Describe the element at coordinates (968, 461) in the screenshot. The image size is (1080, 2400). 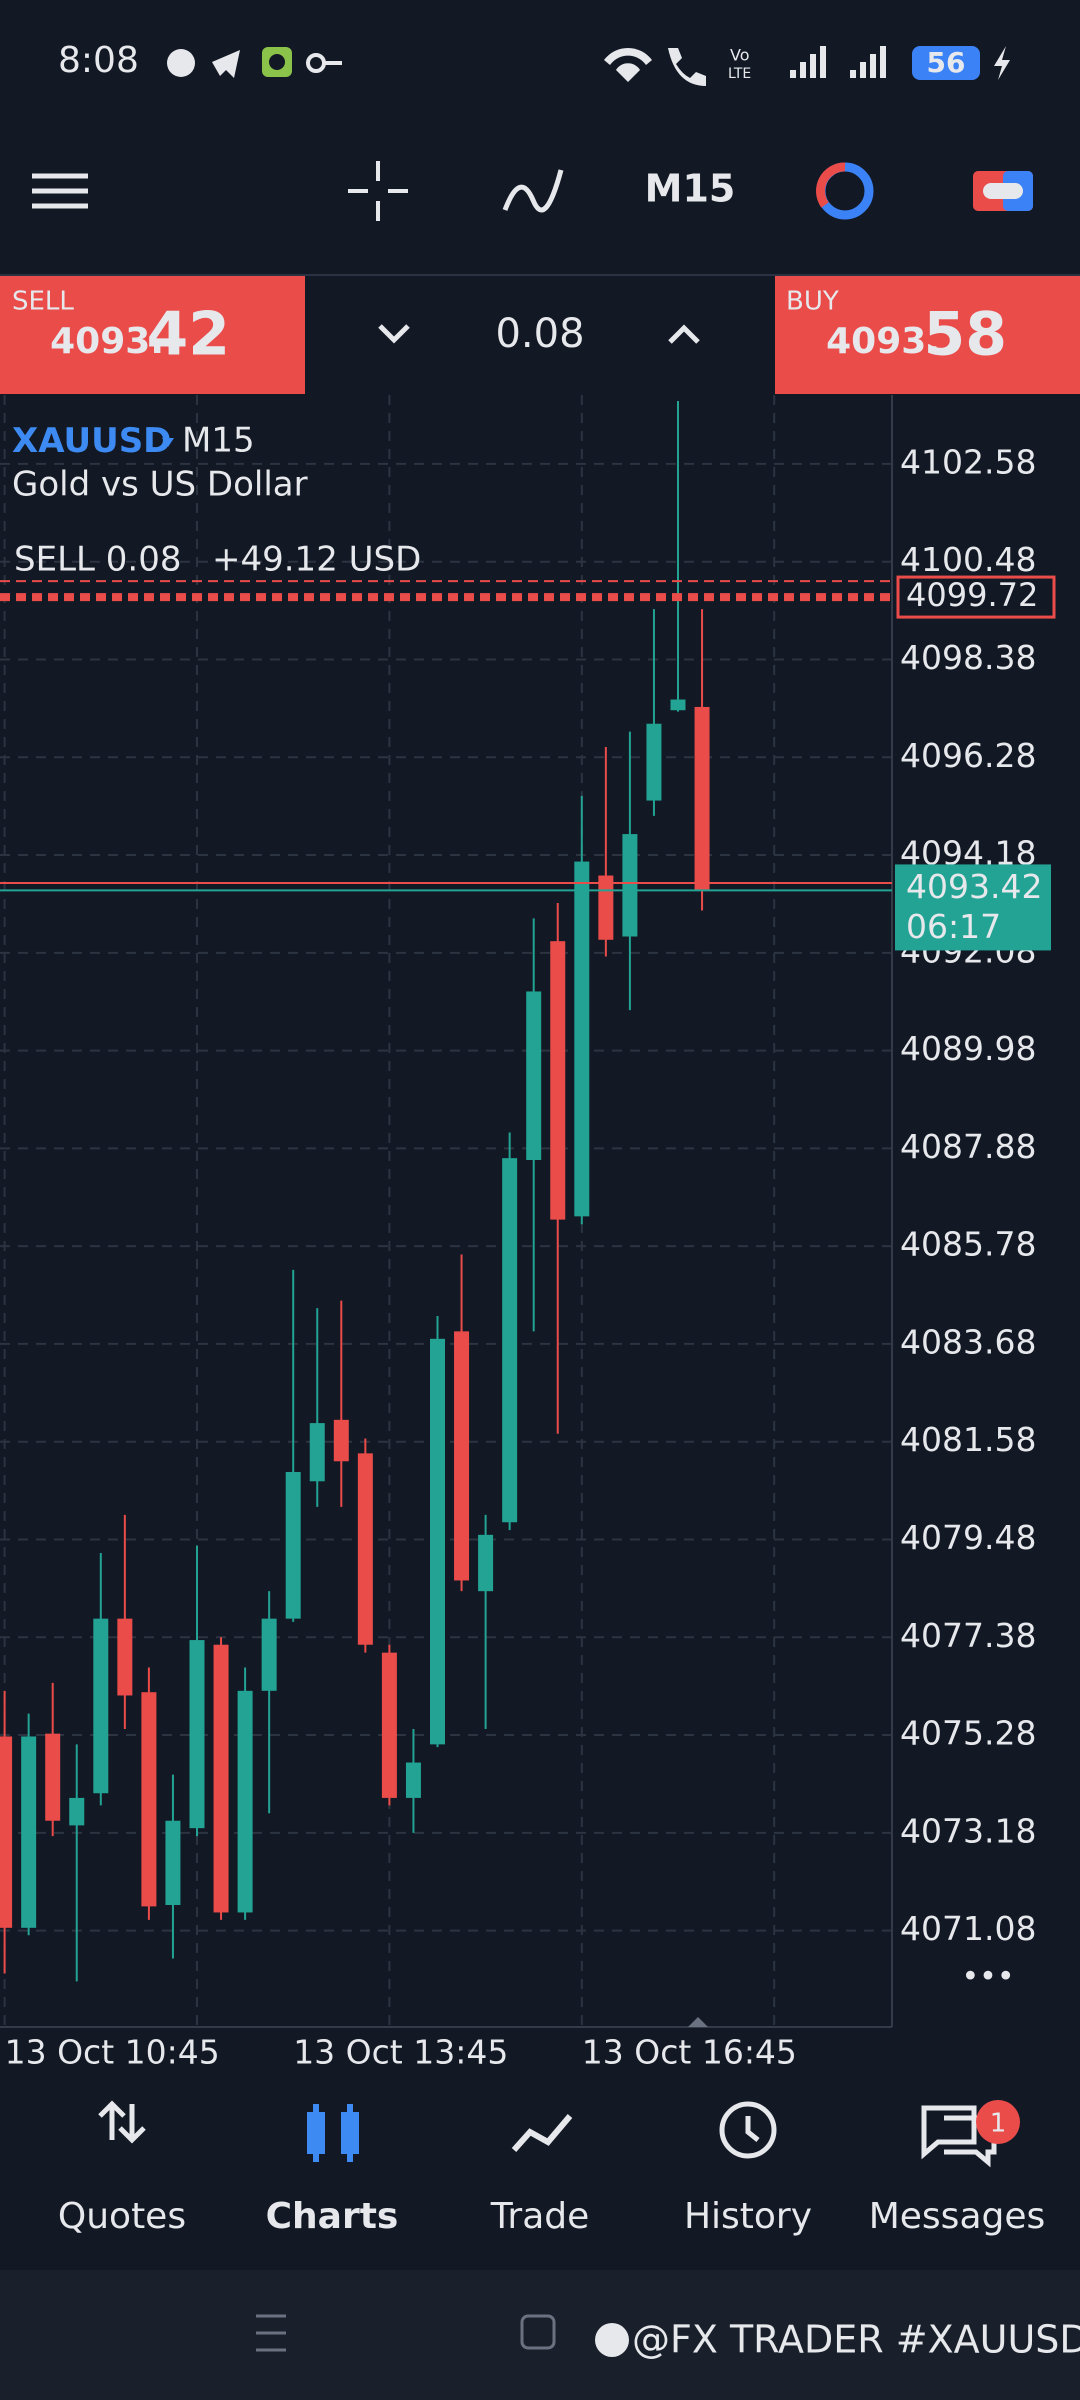
I see `y-tick-label: 4102.58` at that location.